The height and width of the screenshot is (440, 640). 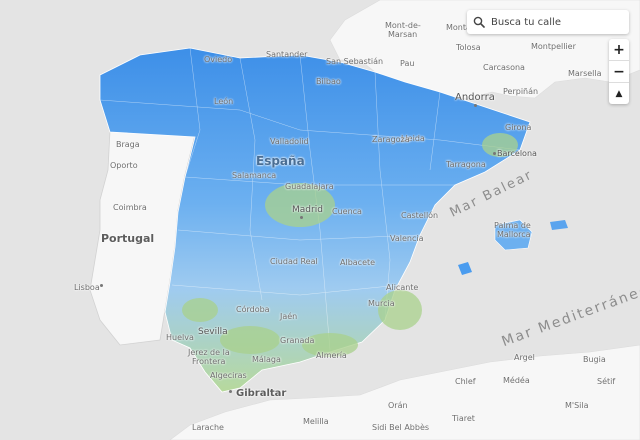 What do you see at coordinates (209, 361) in the screenshot?
I see `label-jerez-2: Frontera` at bounding box center [209, 361].